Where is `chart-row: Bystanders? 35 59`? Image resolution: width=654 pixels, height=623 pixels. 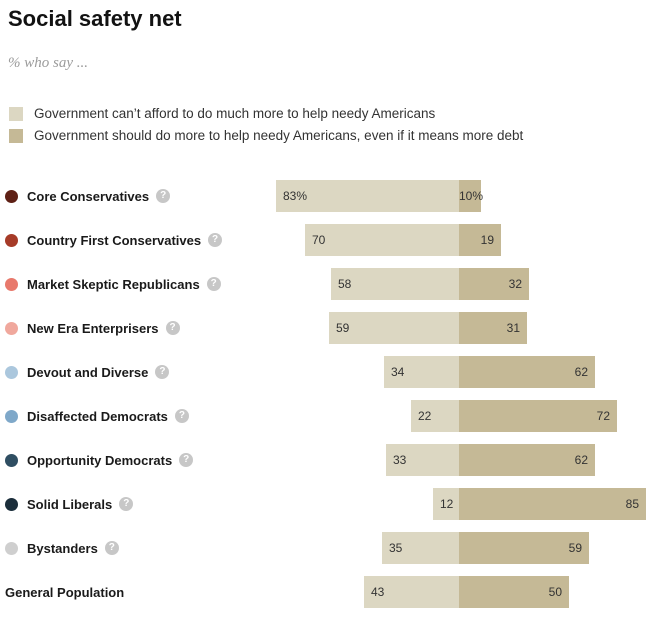
chart-row: Bystanders? 35 59 is located at coordinates (327, 554).